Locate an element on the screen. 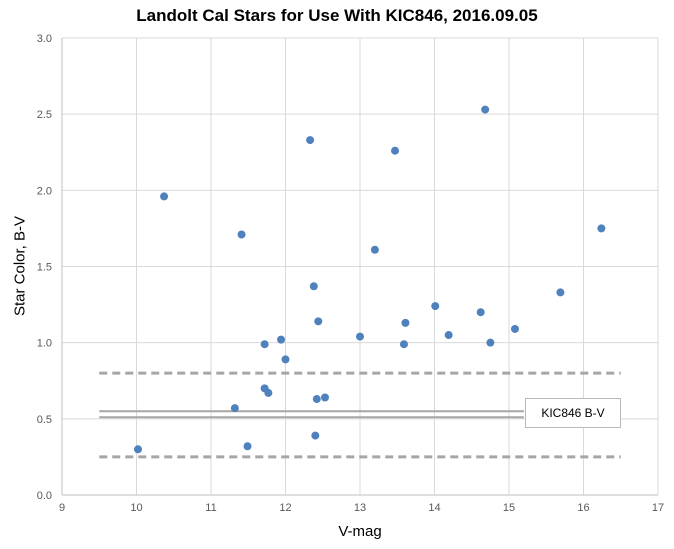 The width and height of the screenshot is (674, 549). y-tick-label: 2.0 is located at coordinates (44, 191).